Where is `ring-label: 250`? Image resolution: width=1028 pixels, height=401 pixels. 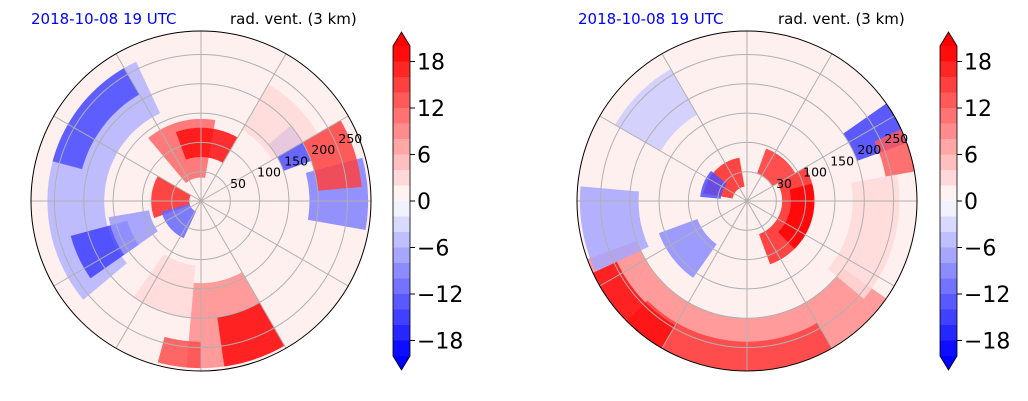
ring-label: 250 is located at coordinates (896, 138).